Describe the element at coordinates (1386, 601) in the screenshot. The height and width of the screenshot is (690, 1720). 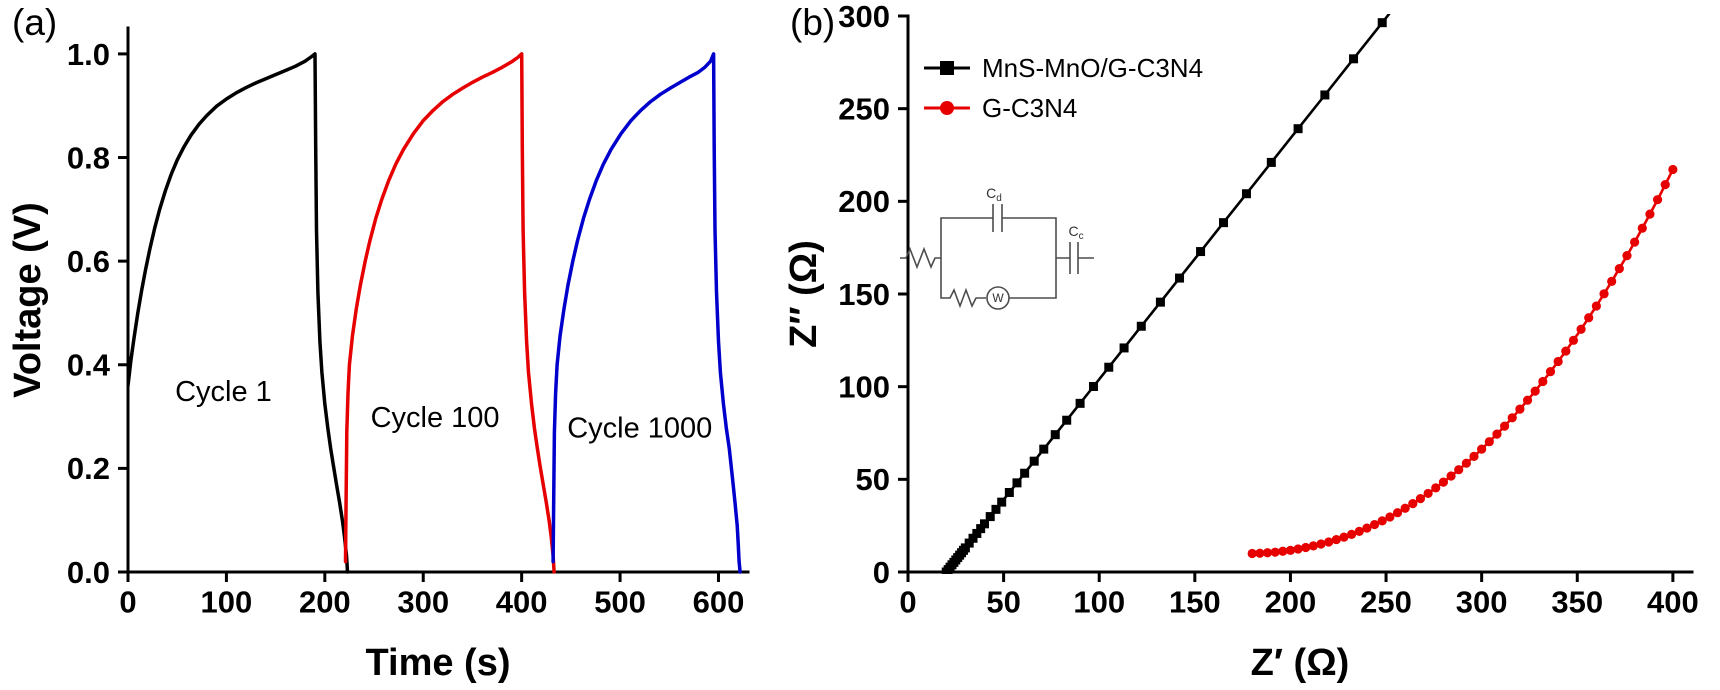
I see `x-tick-label: 250` at that location.